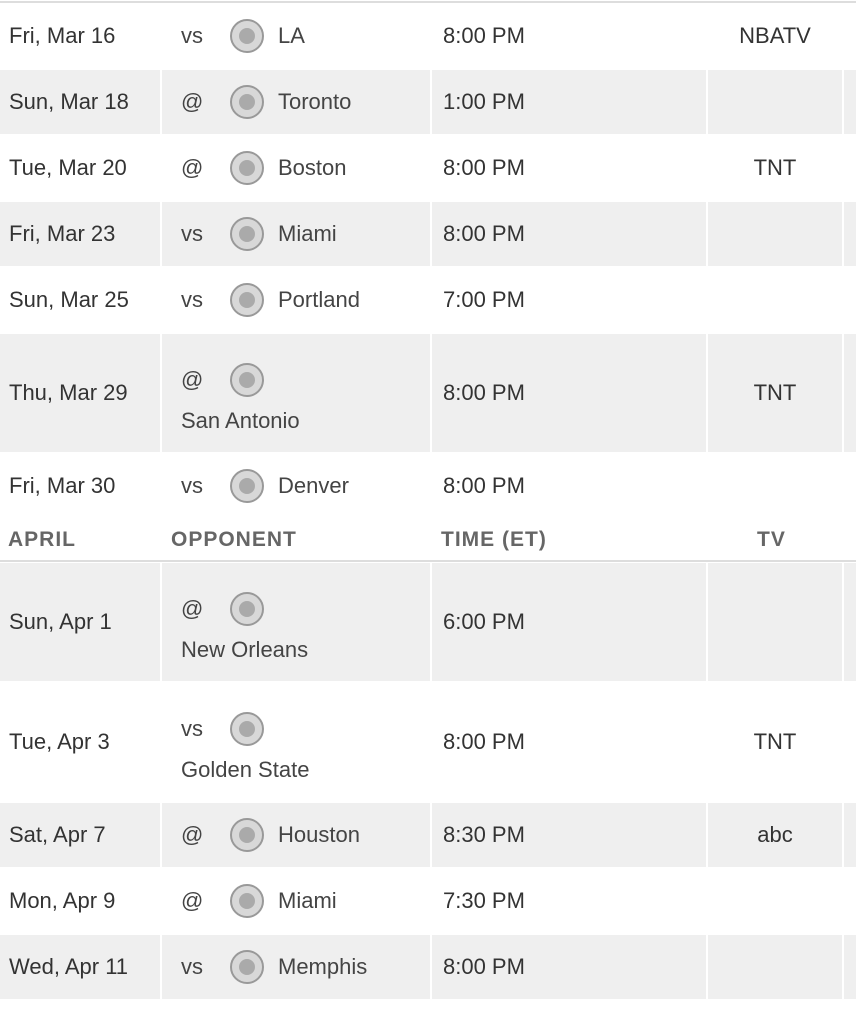 This screenshot has width=856, height=1036. What do you see at coordinates (296, 622) in the screenshot?
I see `opponent-cell: @ New Orleans` at bounding box center [296, 622].